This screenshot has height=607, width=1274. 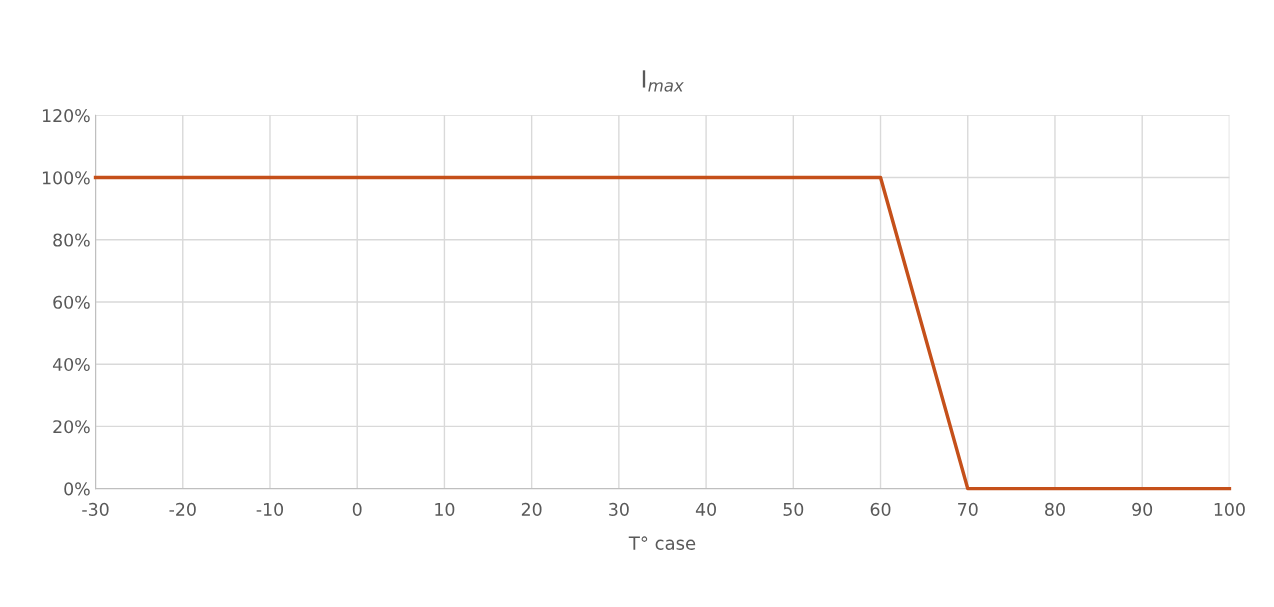 What do you see at coordinates (793, 509) in the screenshot?
I see `x-tick-label: 50` at bounding box center [793, 509].